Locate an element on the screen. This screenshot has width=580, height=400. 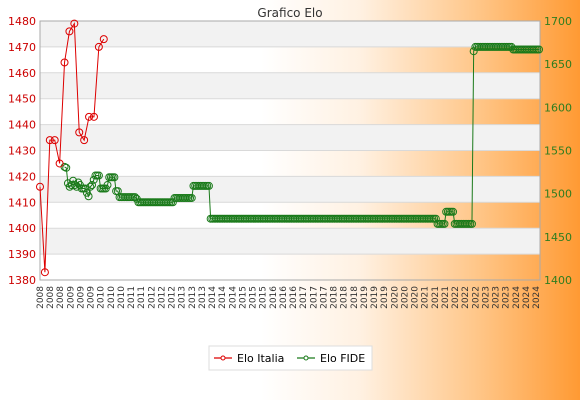
right-axis-tick-label: 1450 is located at coordinates (558, 237).